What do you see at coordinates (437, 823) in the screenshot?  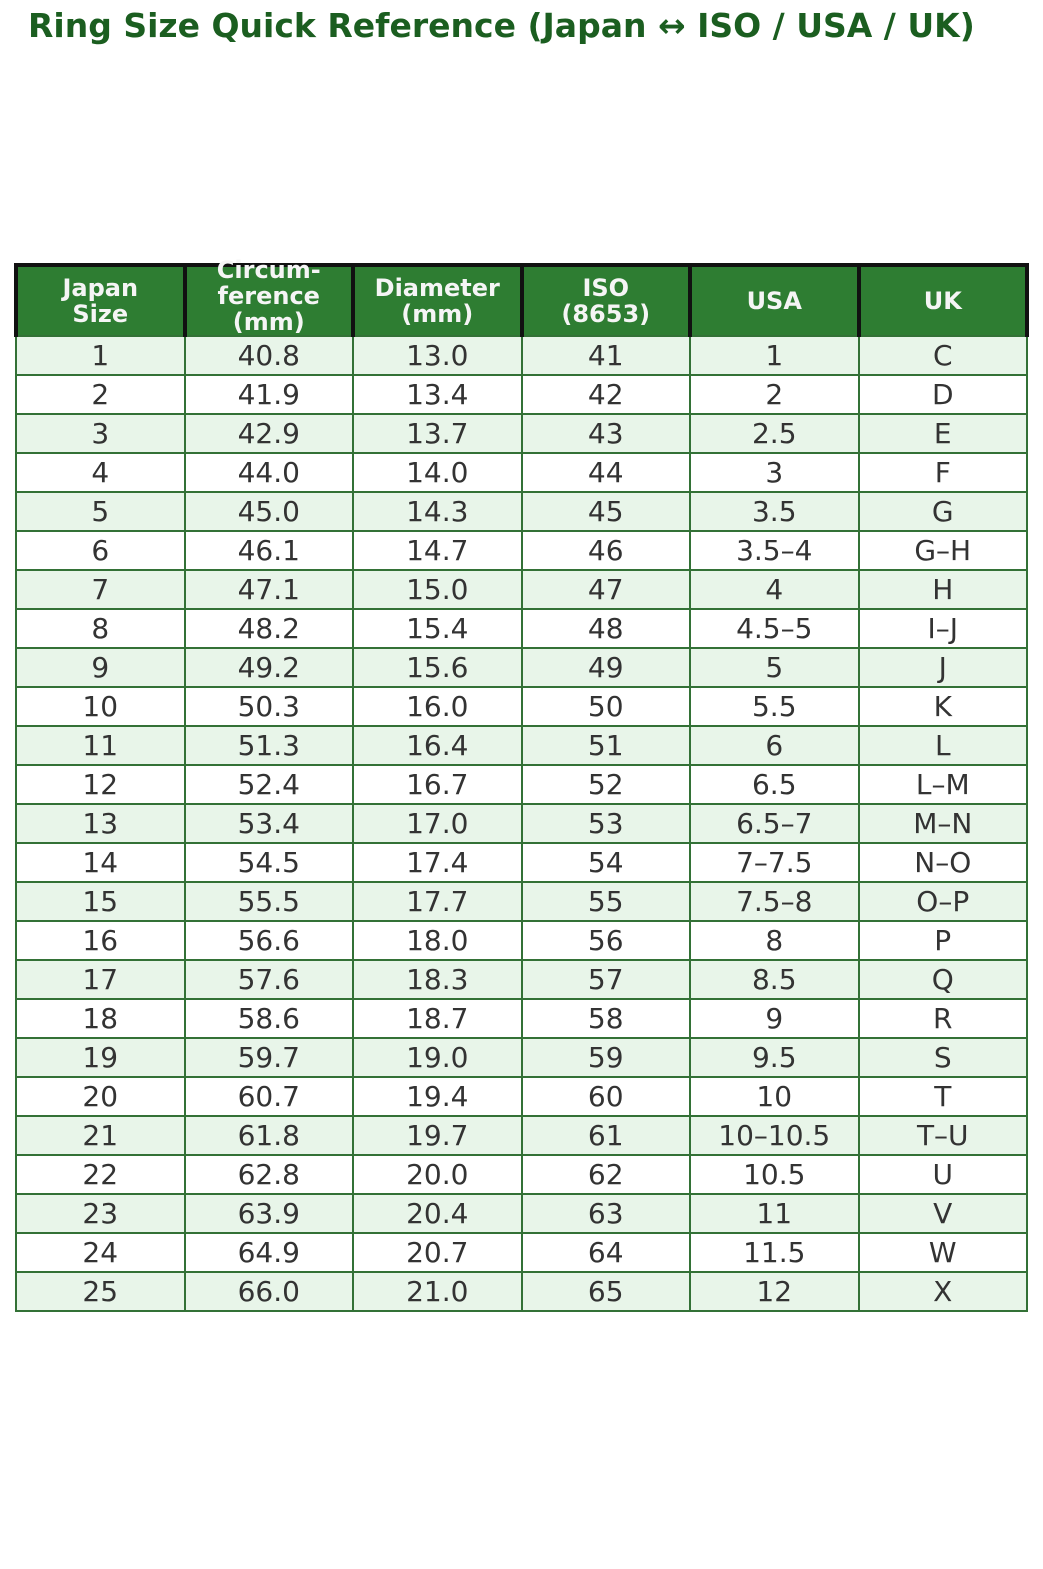 I see `table-cell: 17.0` at bounding box center [437, 823].